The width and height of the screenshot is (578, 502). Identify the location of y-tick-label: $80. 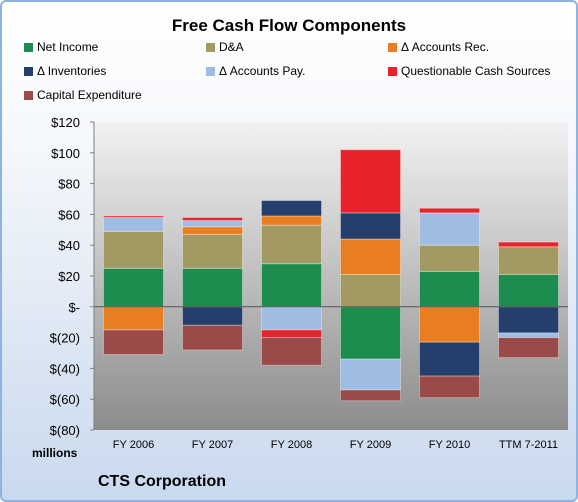
(69, 184).